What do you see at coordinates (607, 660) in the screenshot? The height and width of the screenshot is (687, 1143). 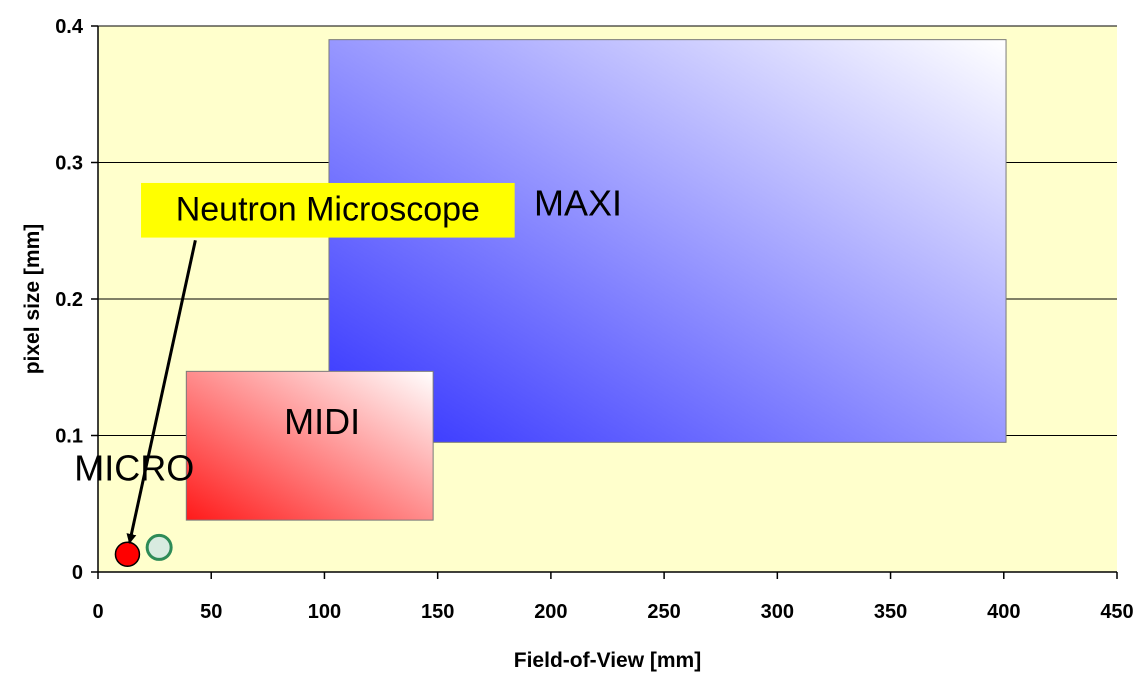 I see `x-axis-title: Field-of-View [mm]` at bounding box center [607, 660].